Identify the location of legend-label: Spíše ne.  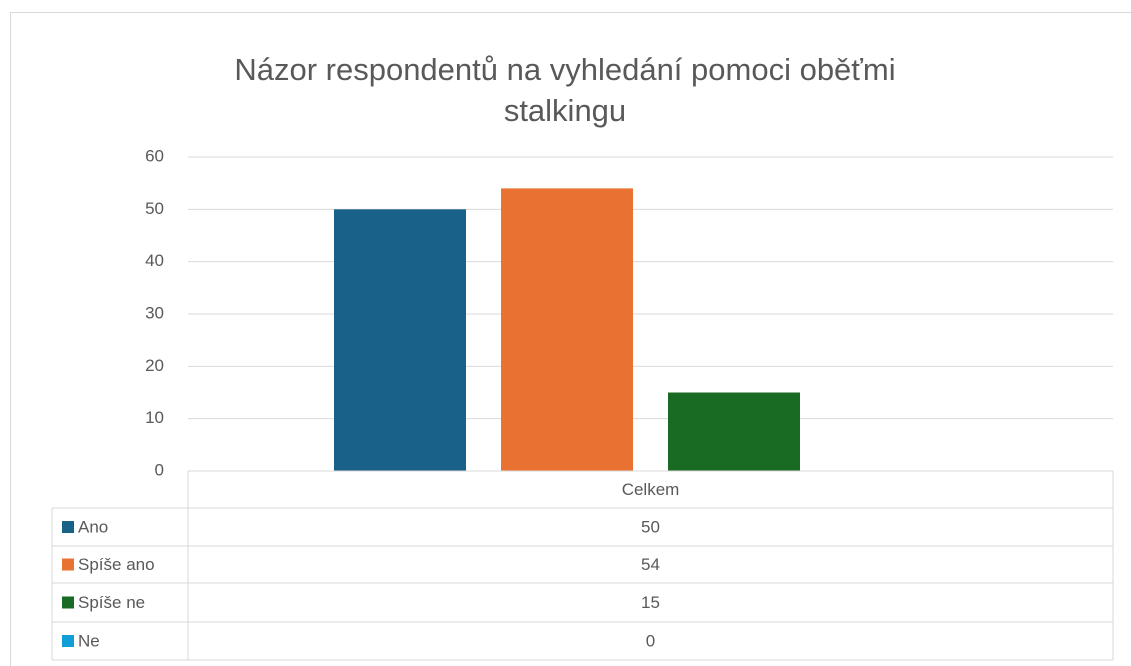
(111, 602).